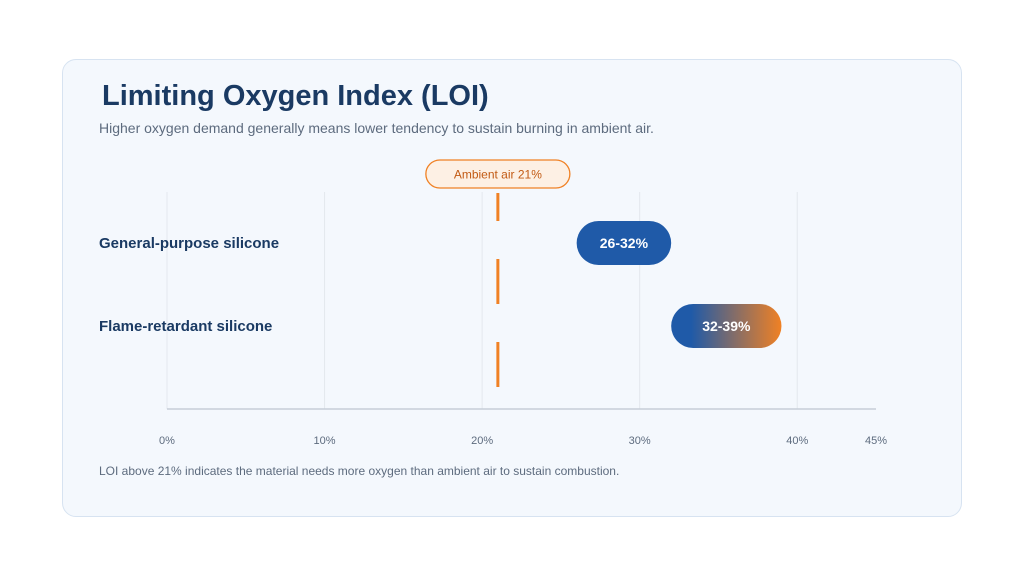  What do you see at coordinates (167, 441) in the screenshot?
I see `x-tick-label: 0%` at bounding box center [167, 441].